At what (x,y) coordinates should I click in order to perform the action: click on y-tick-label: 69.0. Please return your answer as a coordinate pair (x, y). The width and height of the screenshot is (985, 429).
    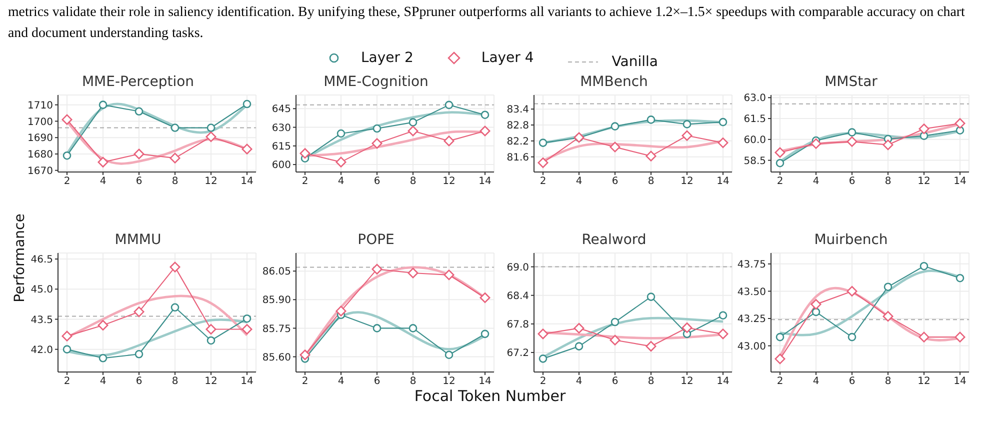
    Looking at the image, I should click on (517, 268).